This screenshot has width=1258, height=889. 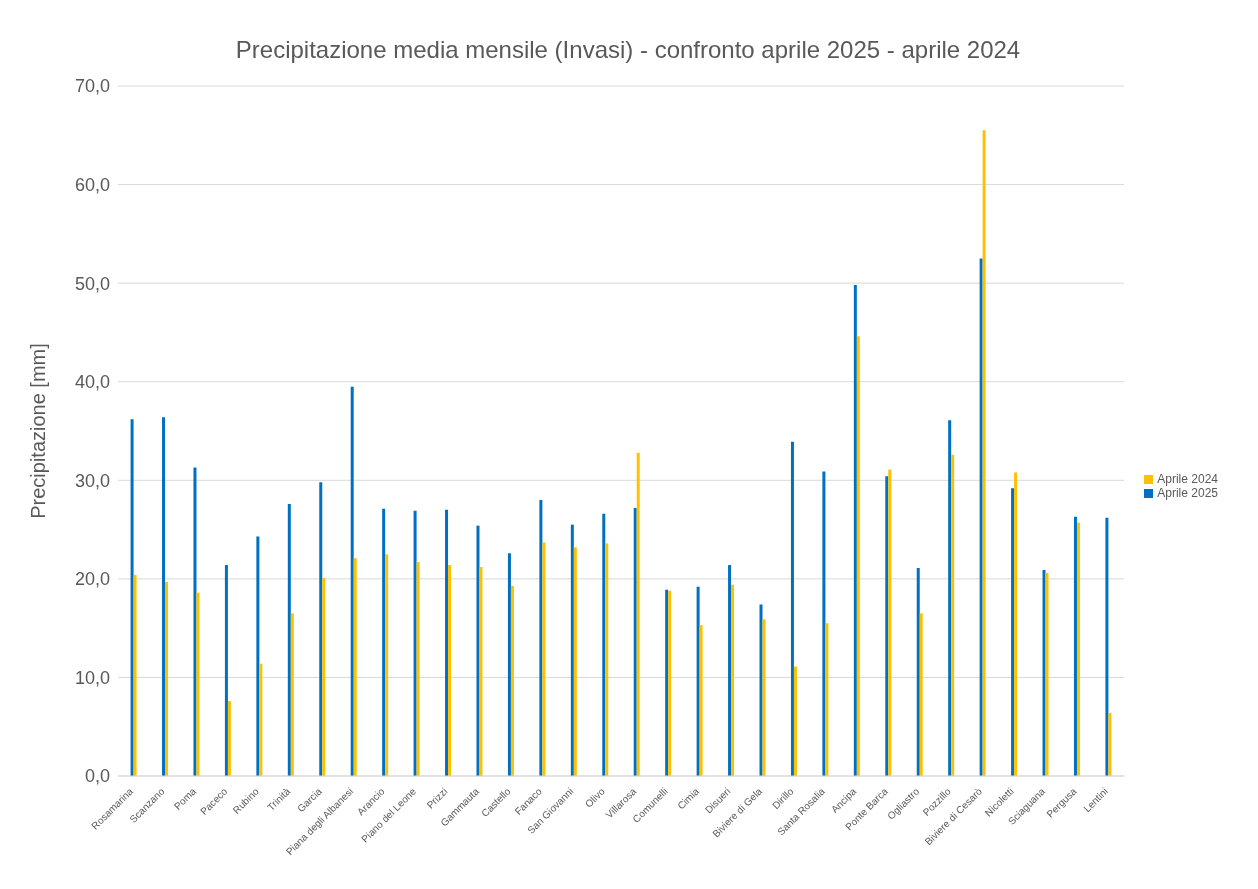 I want to click on y-tick-label: 70,0, so click(x=92, y=86).